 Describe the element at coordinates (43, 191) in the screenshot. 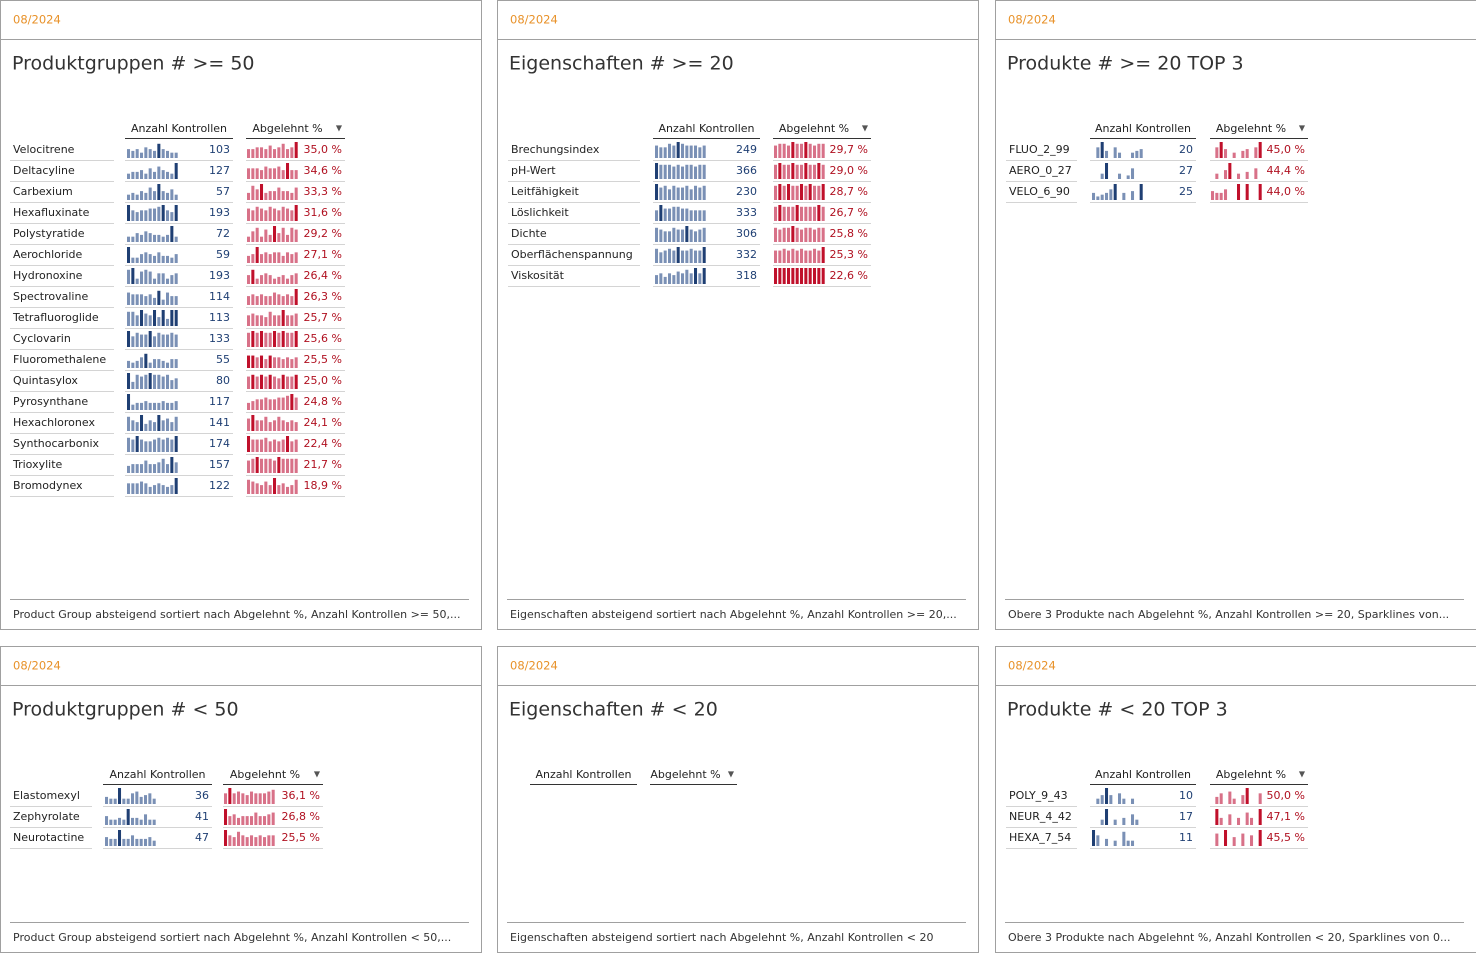

I see `row-name: Carbexium` at that location.